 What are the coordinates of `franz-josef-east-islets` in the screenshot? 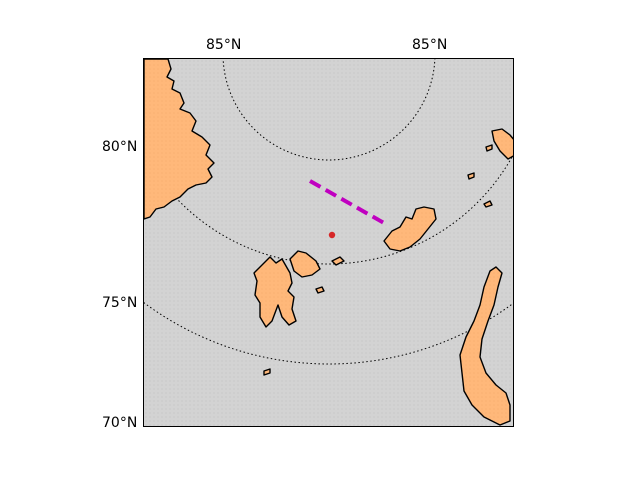 It's located at (502, 144).